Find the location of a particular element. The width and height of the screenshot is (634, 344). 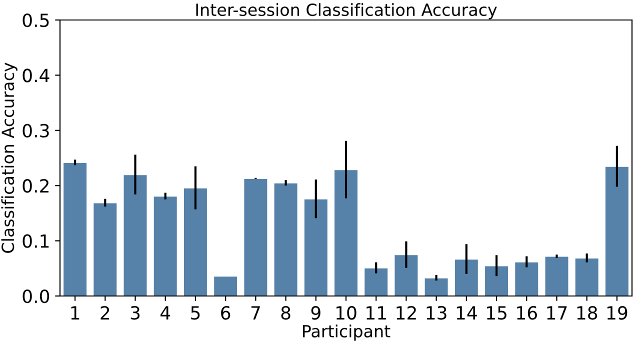

x-tick-label: 12 is located at coordinates (406, 313).